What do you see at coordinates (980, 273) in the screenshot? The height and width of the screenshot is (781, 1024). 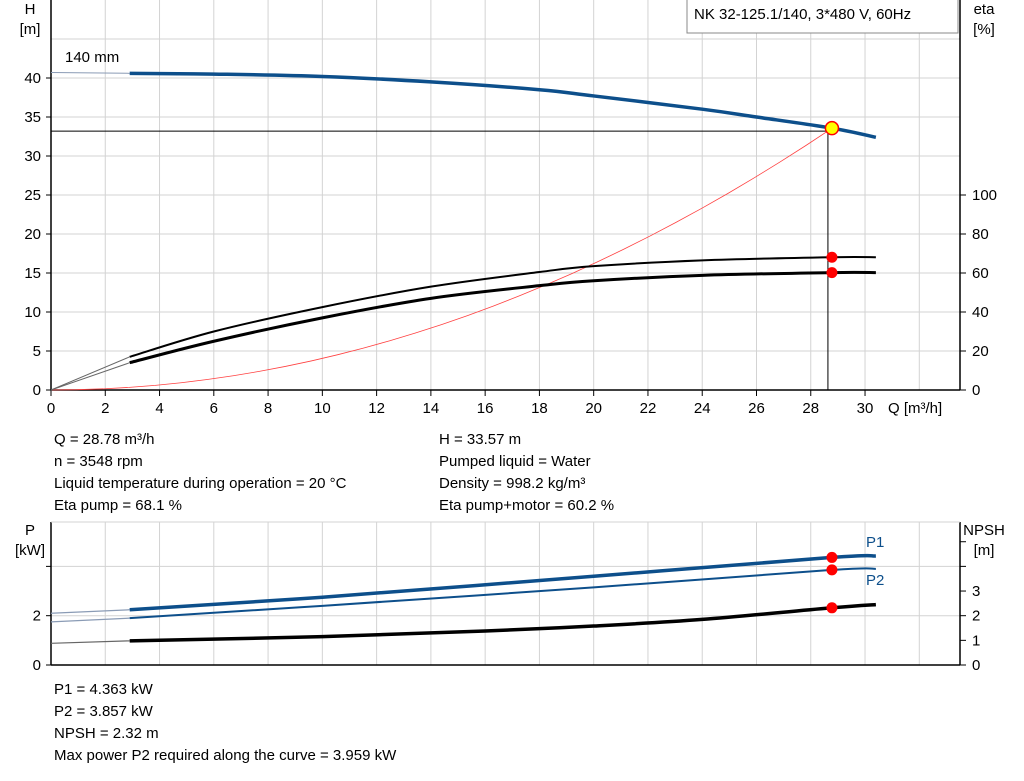 I see `y-tick-label-right: 60` at bounding box center [980, 273].